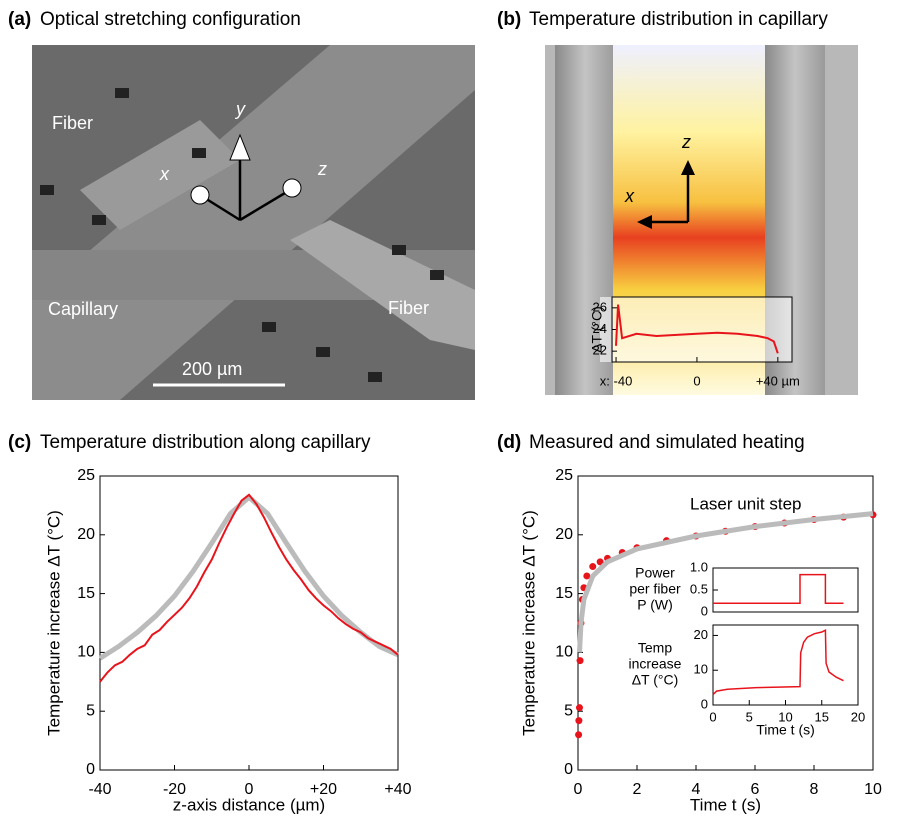  Describe the element at coordinates (655, 648) in the screenshot. I see `y-axis-label: Temp` at that location.